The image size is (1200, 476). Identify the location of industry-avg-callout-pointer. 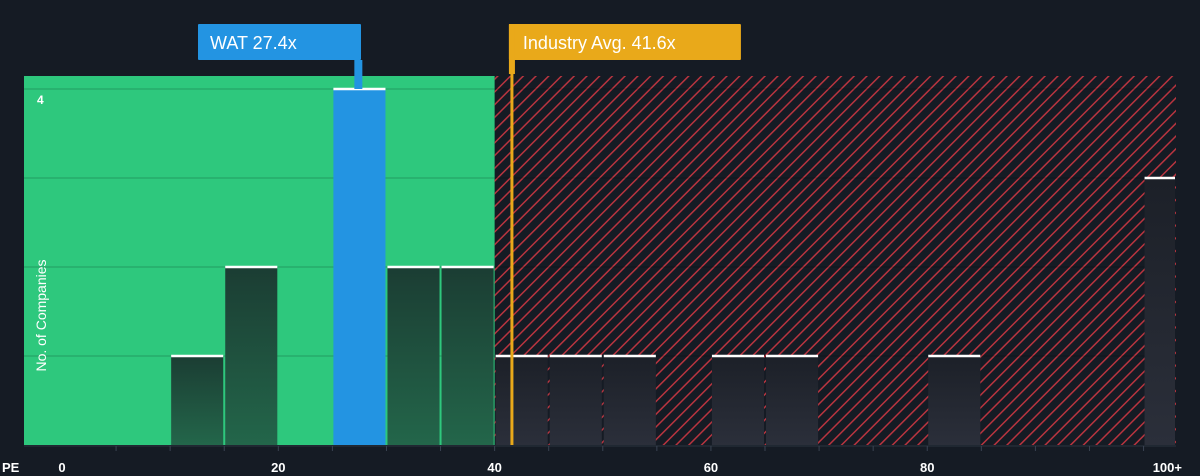
(511, 49).